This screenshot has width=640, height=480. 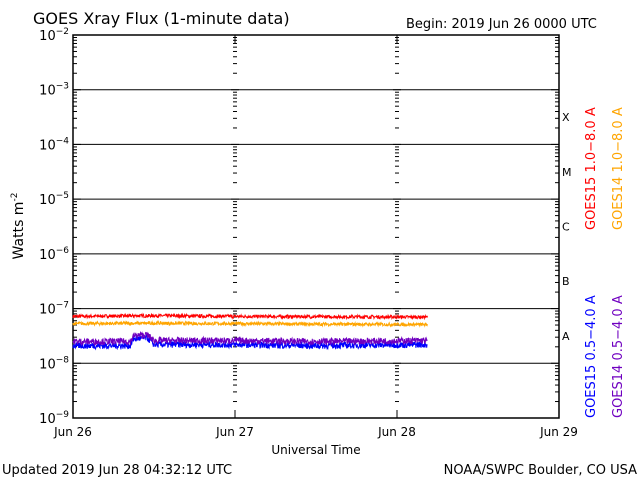 What do you see at coordinates (501, 24) in the screenshot?
I see `begin-label: Begin: 2019 Jun 26 0000 UTC` at bounding box center [501, 24].